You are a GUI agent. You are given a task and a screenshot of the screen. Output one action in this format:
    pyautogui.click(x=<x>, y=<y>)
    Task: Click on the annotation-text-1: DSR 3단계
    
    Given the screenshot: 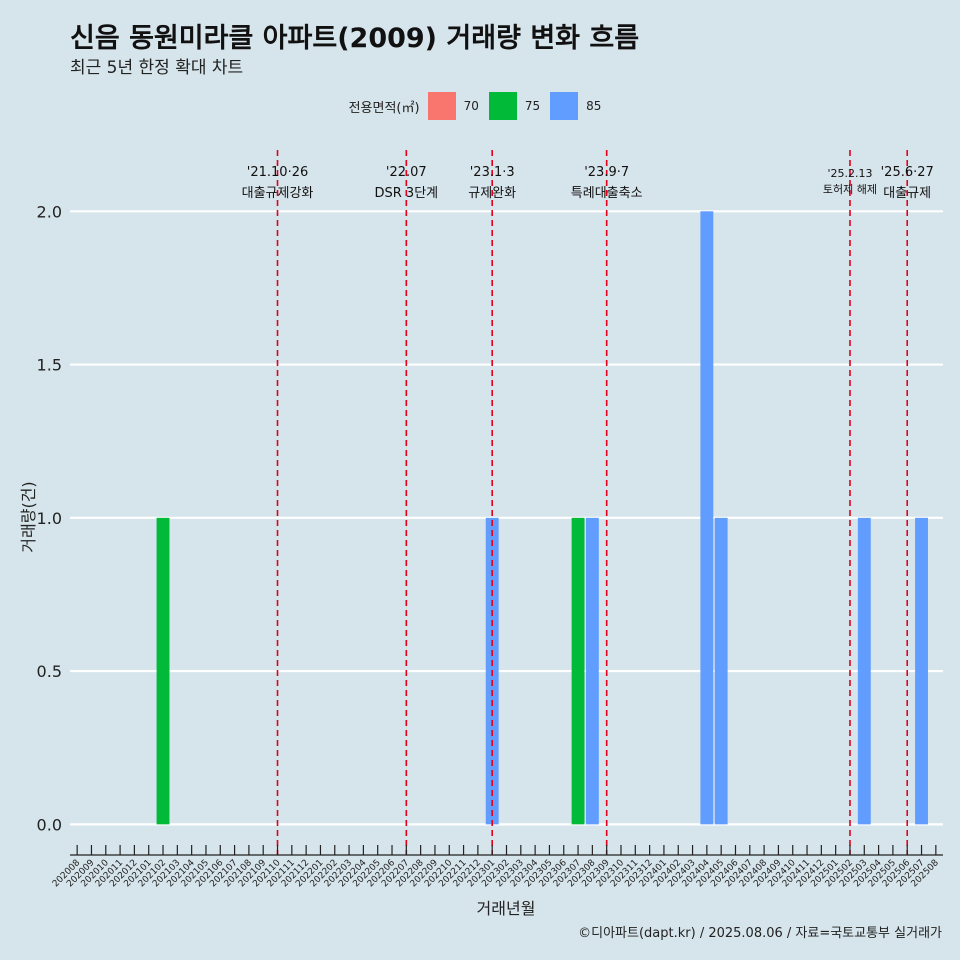 What is the action you would take?
    pyautogui.click(x=407, y=193)
    